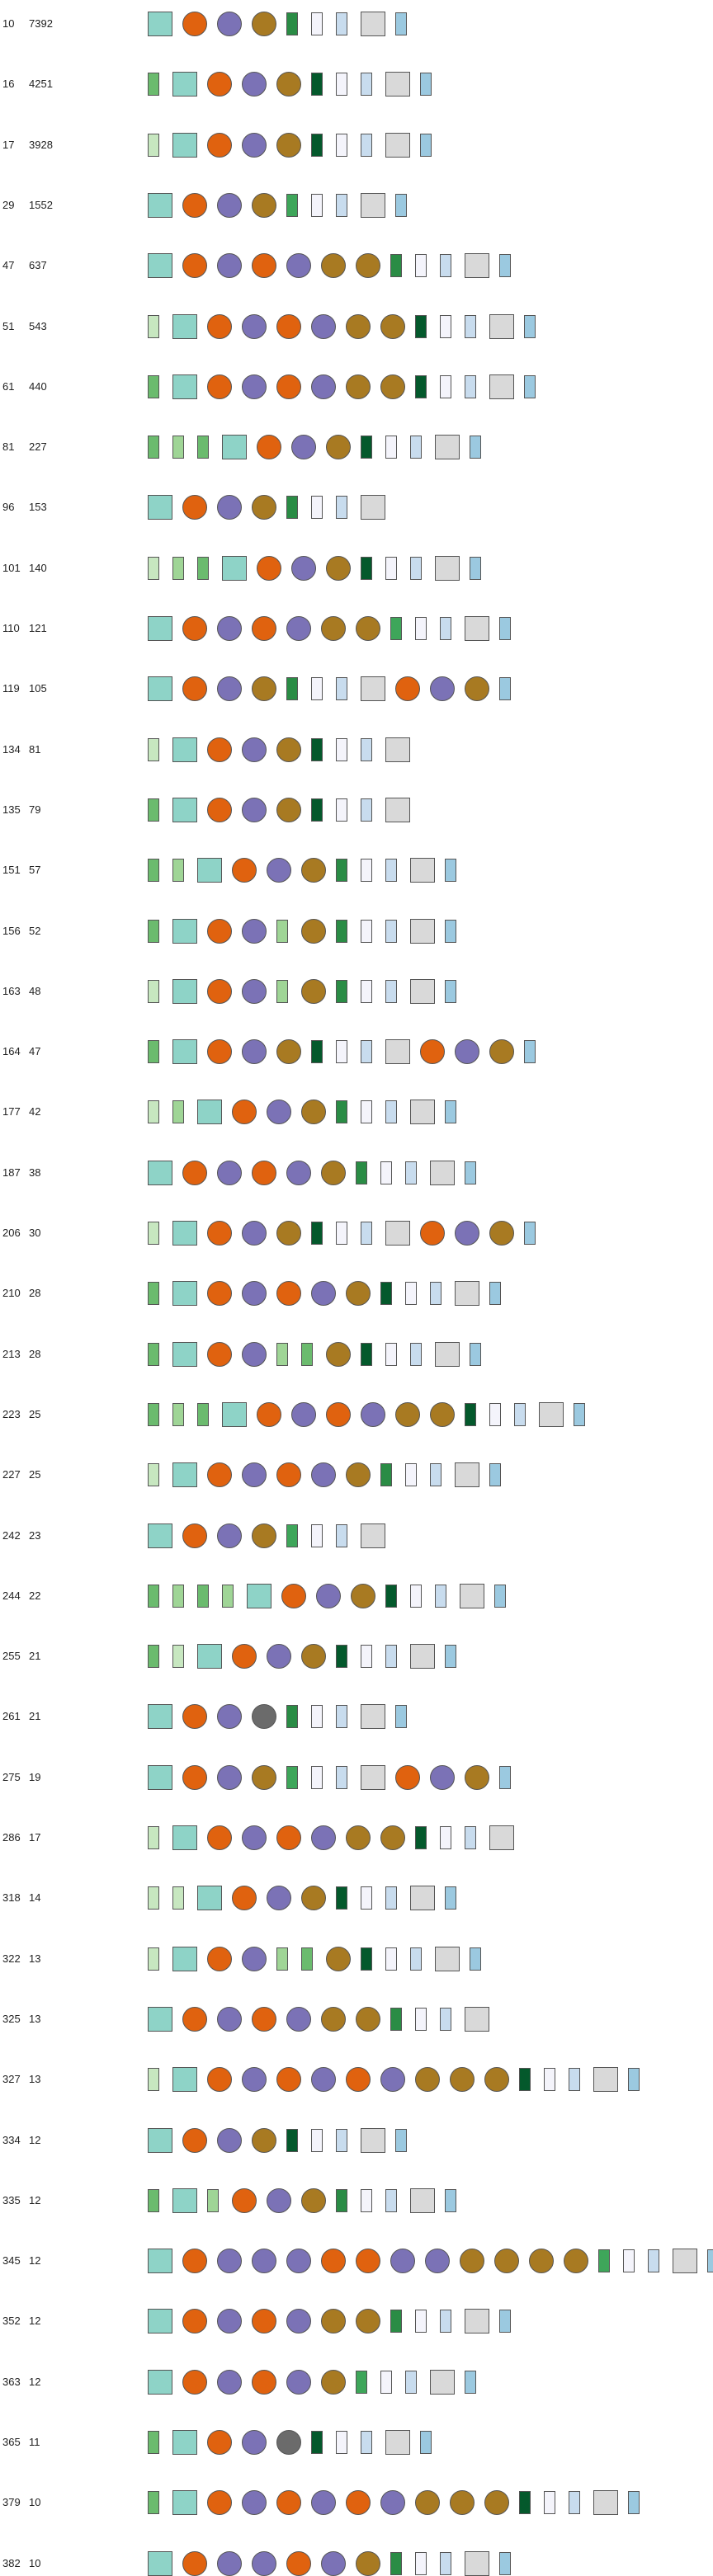  I want to click on row-id-label: 47, so click(8, 265).